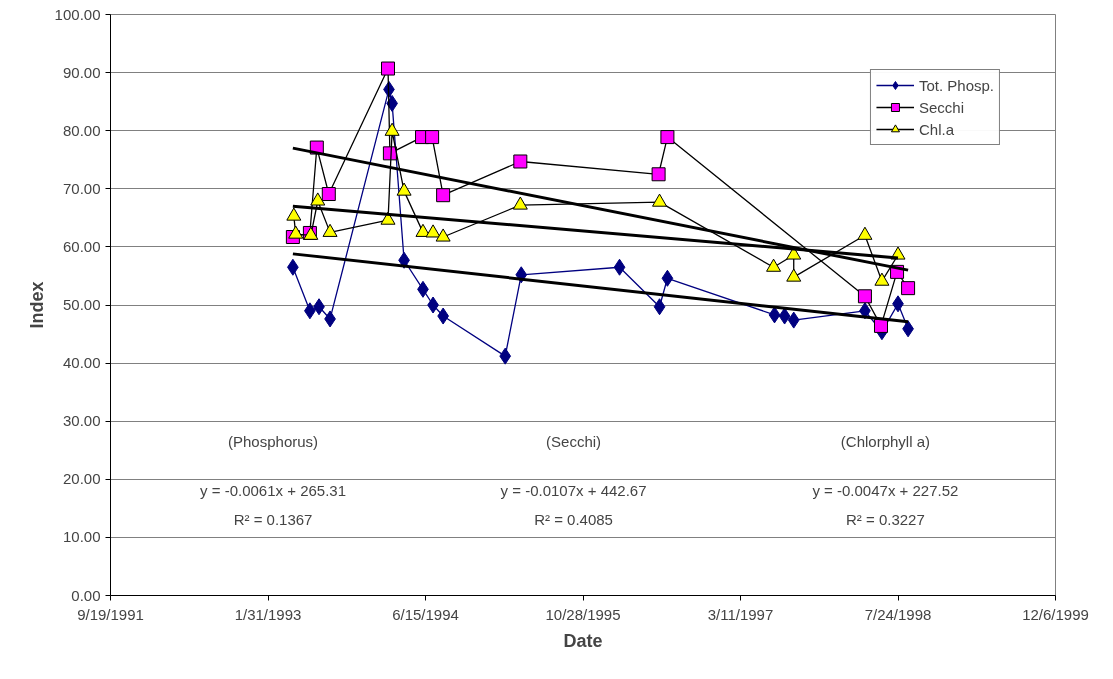  I want to click on annotation: R² = 0.1367, so click(273, 520).